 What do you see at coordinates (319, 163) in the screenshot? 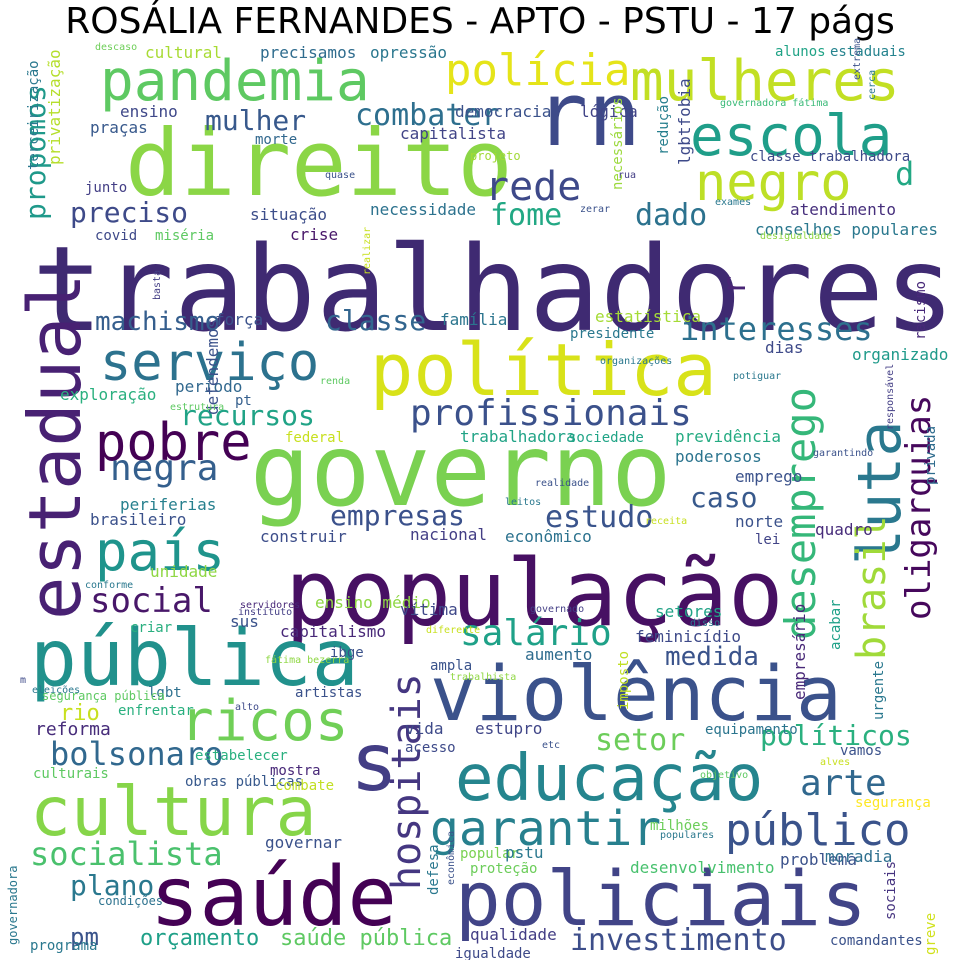
I see `word-3: direito` at bounding box center [319, 163].